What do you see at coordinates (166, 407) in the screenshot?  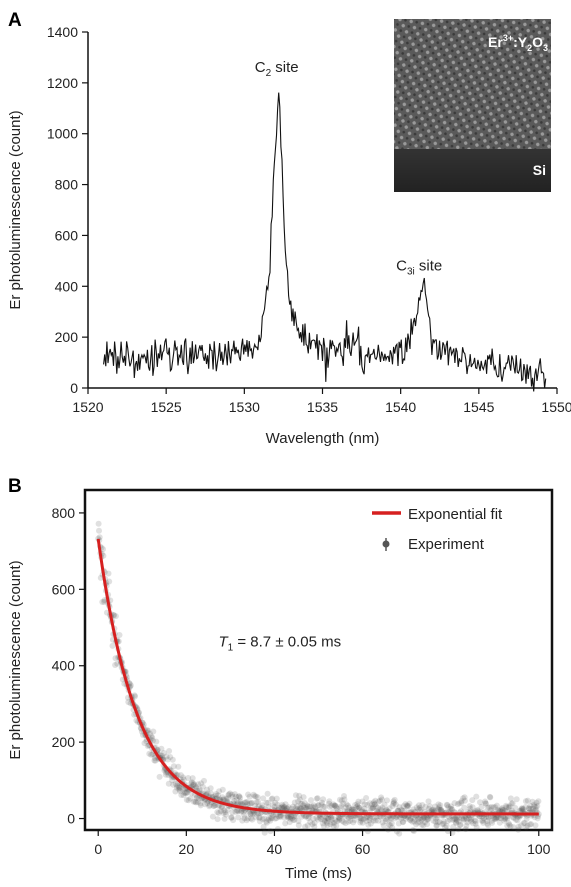 I see `x-tick-label: 1525` at bounding box center [166, 407].